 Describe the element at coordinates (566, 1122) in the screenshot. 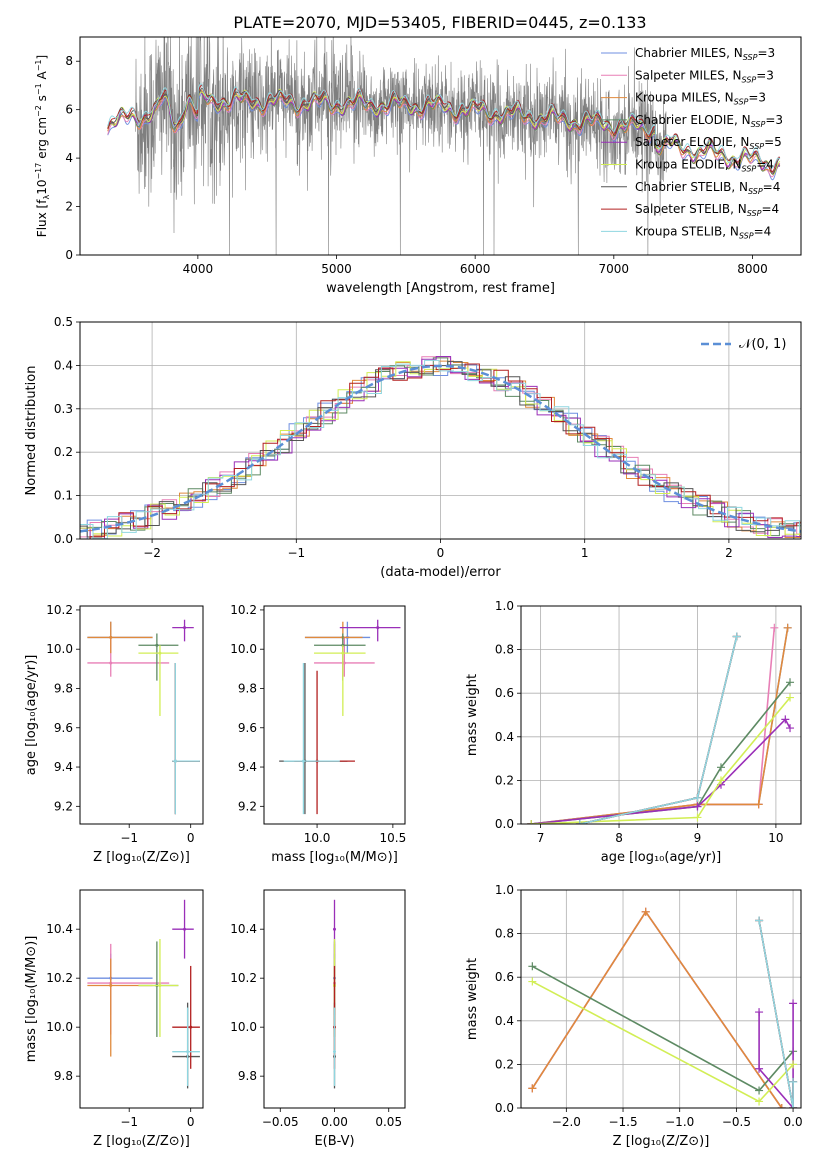

I see `x-tick-label: −2.0` at that location.